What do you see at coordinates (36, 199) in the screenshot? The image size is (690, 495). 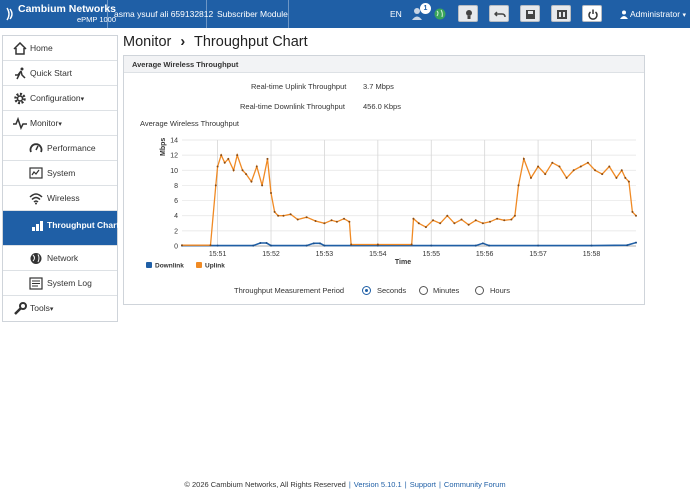 I see `wifi-icon` at bounding box center [36, 199].